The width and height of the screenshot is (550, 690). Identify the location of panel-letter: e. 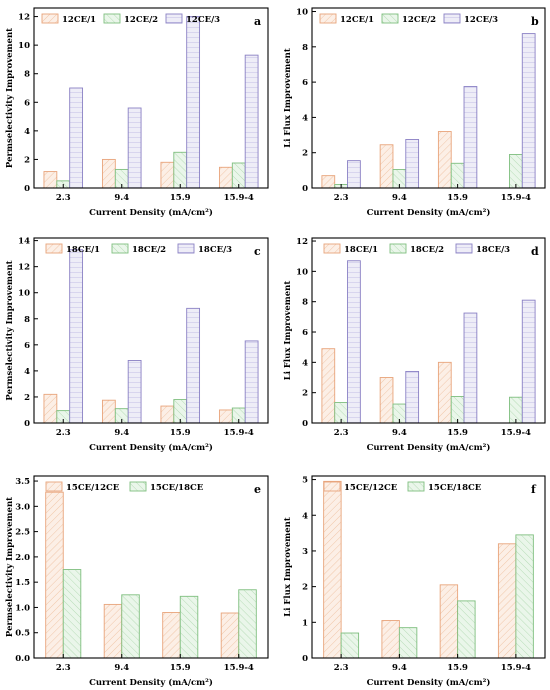
(257, 489).